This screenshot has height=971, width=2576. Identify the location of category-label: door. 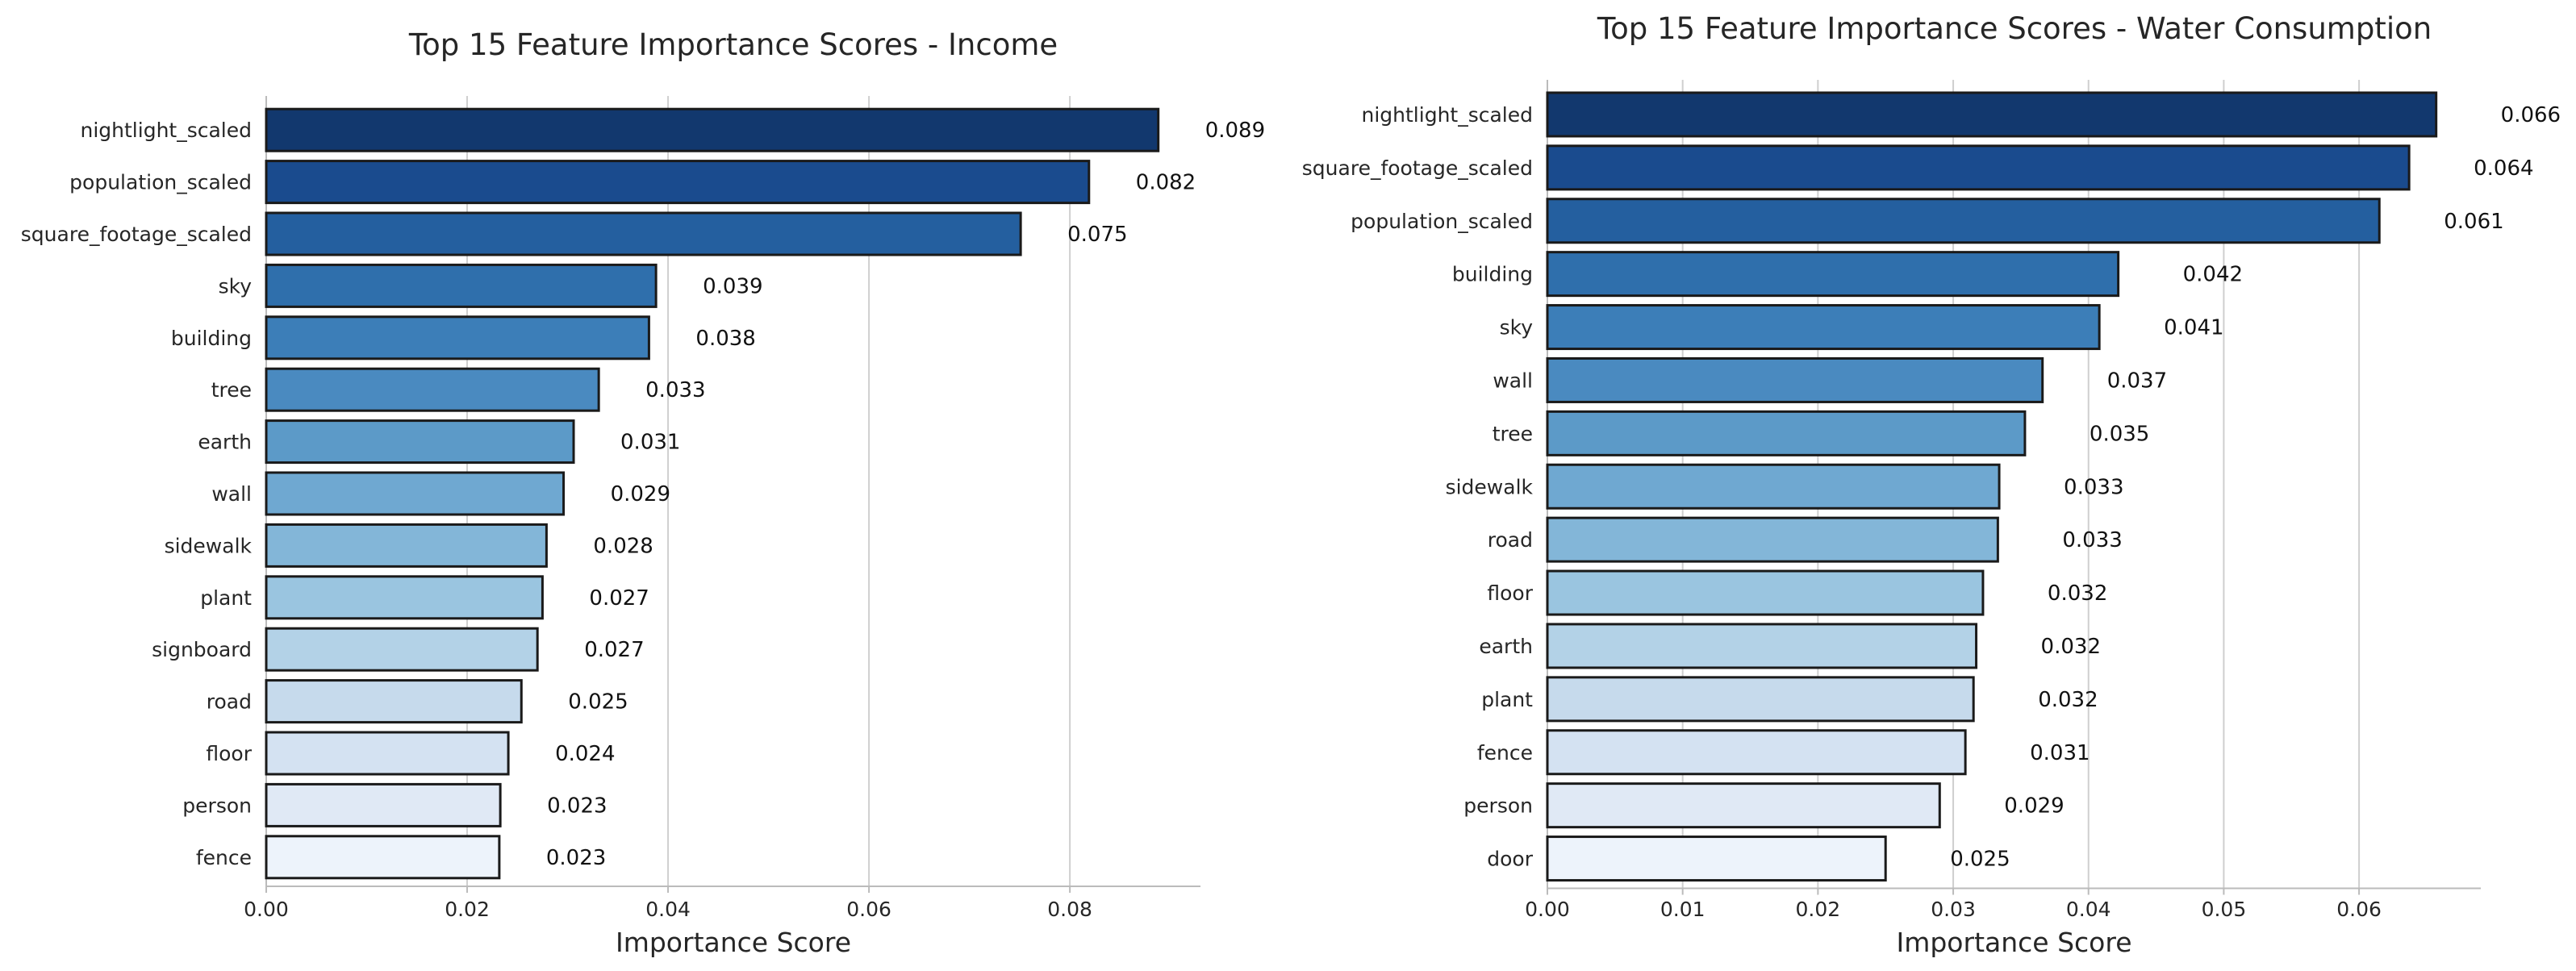
(1510, 859).